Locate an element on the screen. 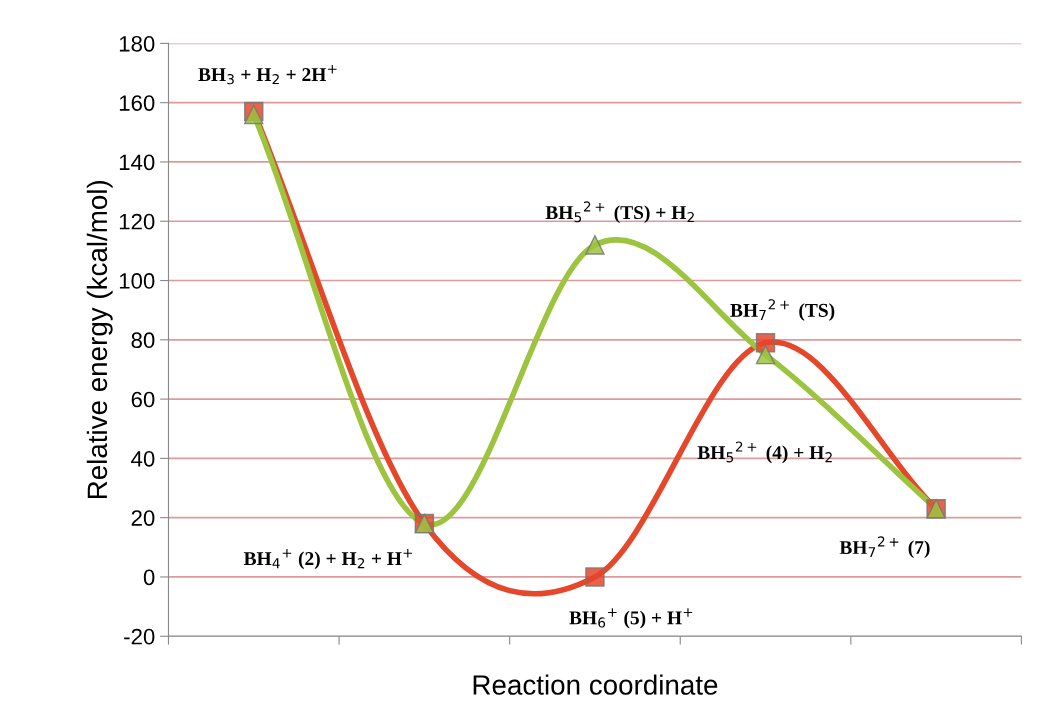 The width and height of the screenshot is (1053, 723). annotation: BH$_{7}$$^{2+}$ (7) is located at coordinates (884, 547).